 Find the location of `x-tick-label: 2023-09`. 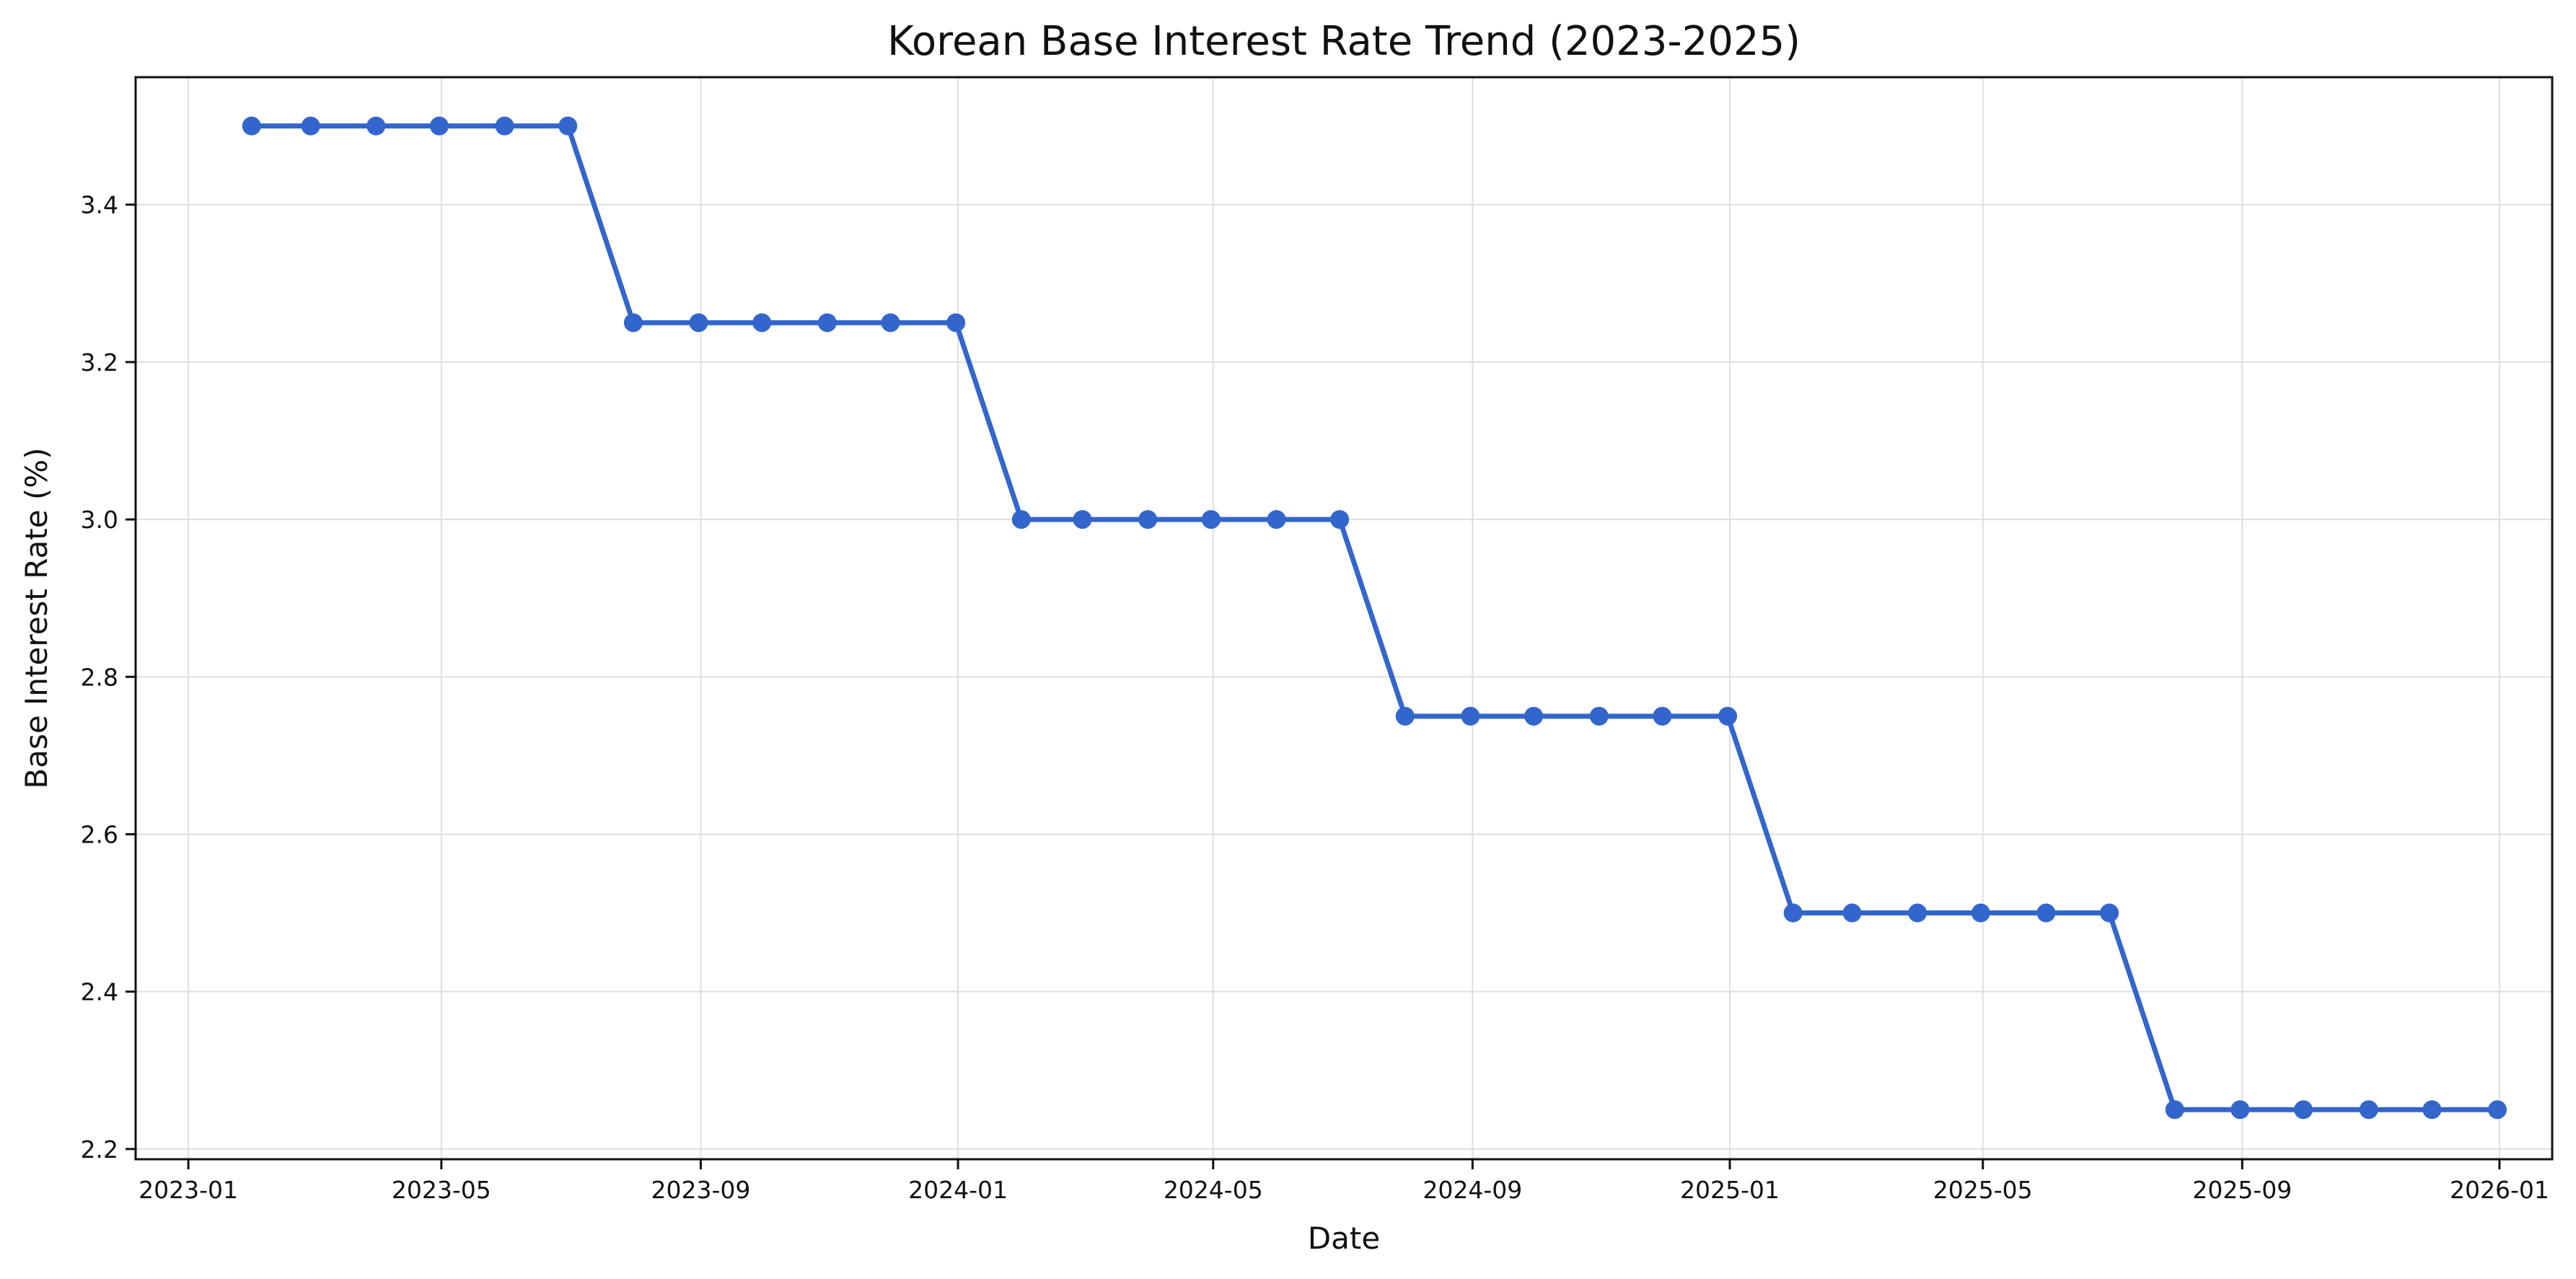

x-tick-label: 2023-09 is located at coordinates (700, 1190).